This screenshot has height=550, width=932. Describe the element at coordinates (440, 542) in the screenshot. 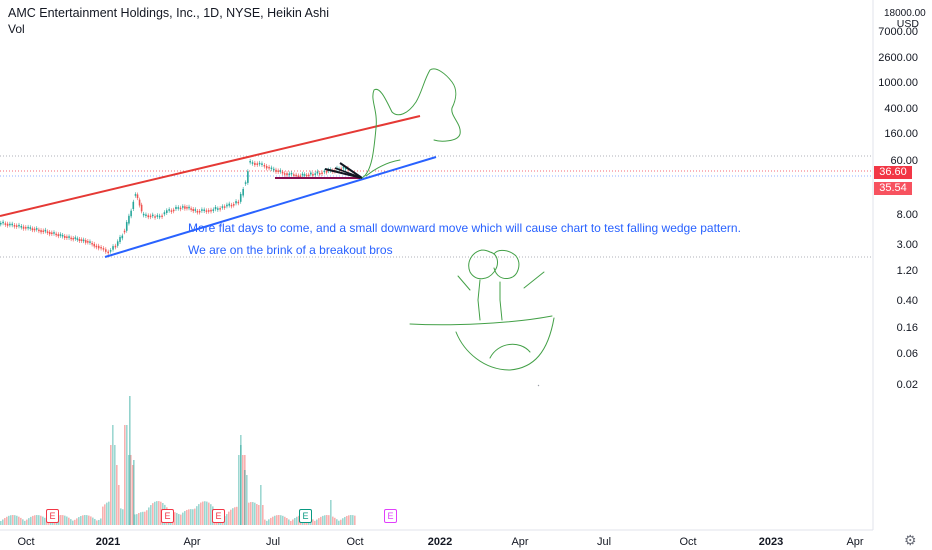

I see `time-tick-label: 2022` at that location.